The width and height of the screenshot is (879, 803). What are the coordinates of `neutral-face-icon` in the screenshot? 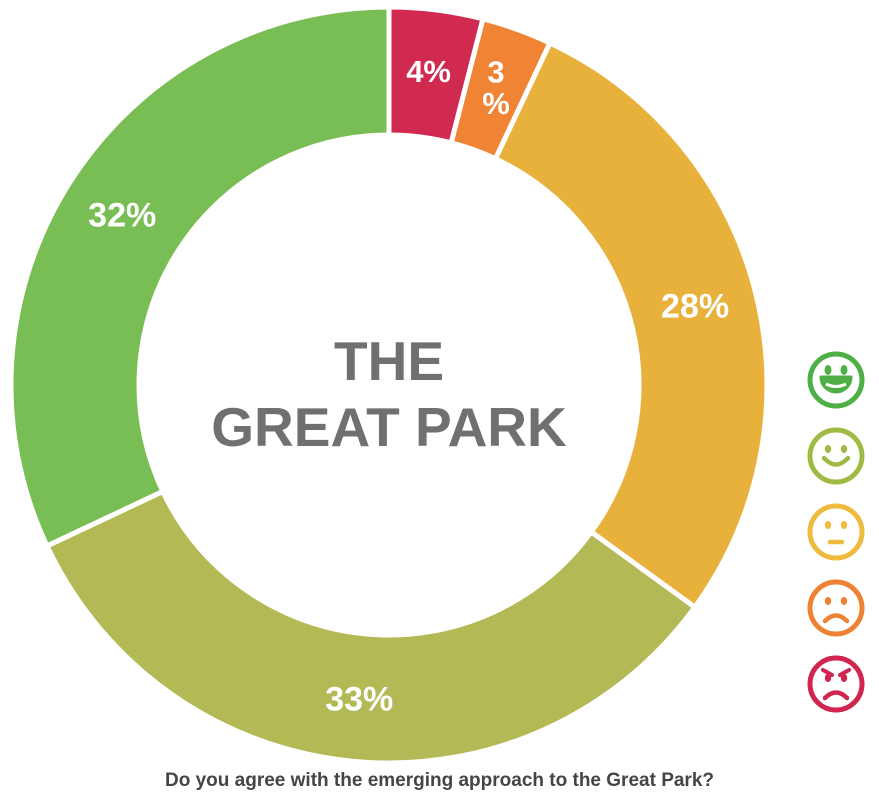 It's located at (836, 532).